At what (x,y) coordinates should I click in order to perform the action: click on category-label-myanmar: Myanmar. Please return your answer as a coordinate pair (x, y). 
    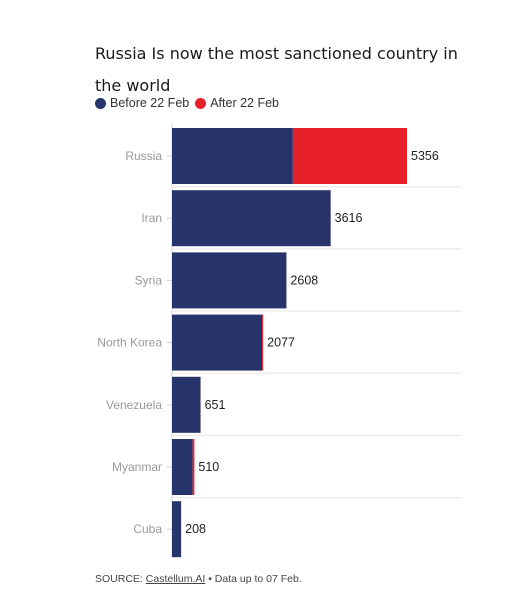
    Looking at the image, I should click on (137, 467).